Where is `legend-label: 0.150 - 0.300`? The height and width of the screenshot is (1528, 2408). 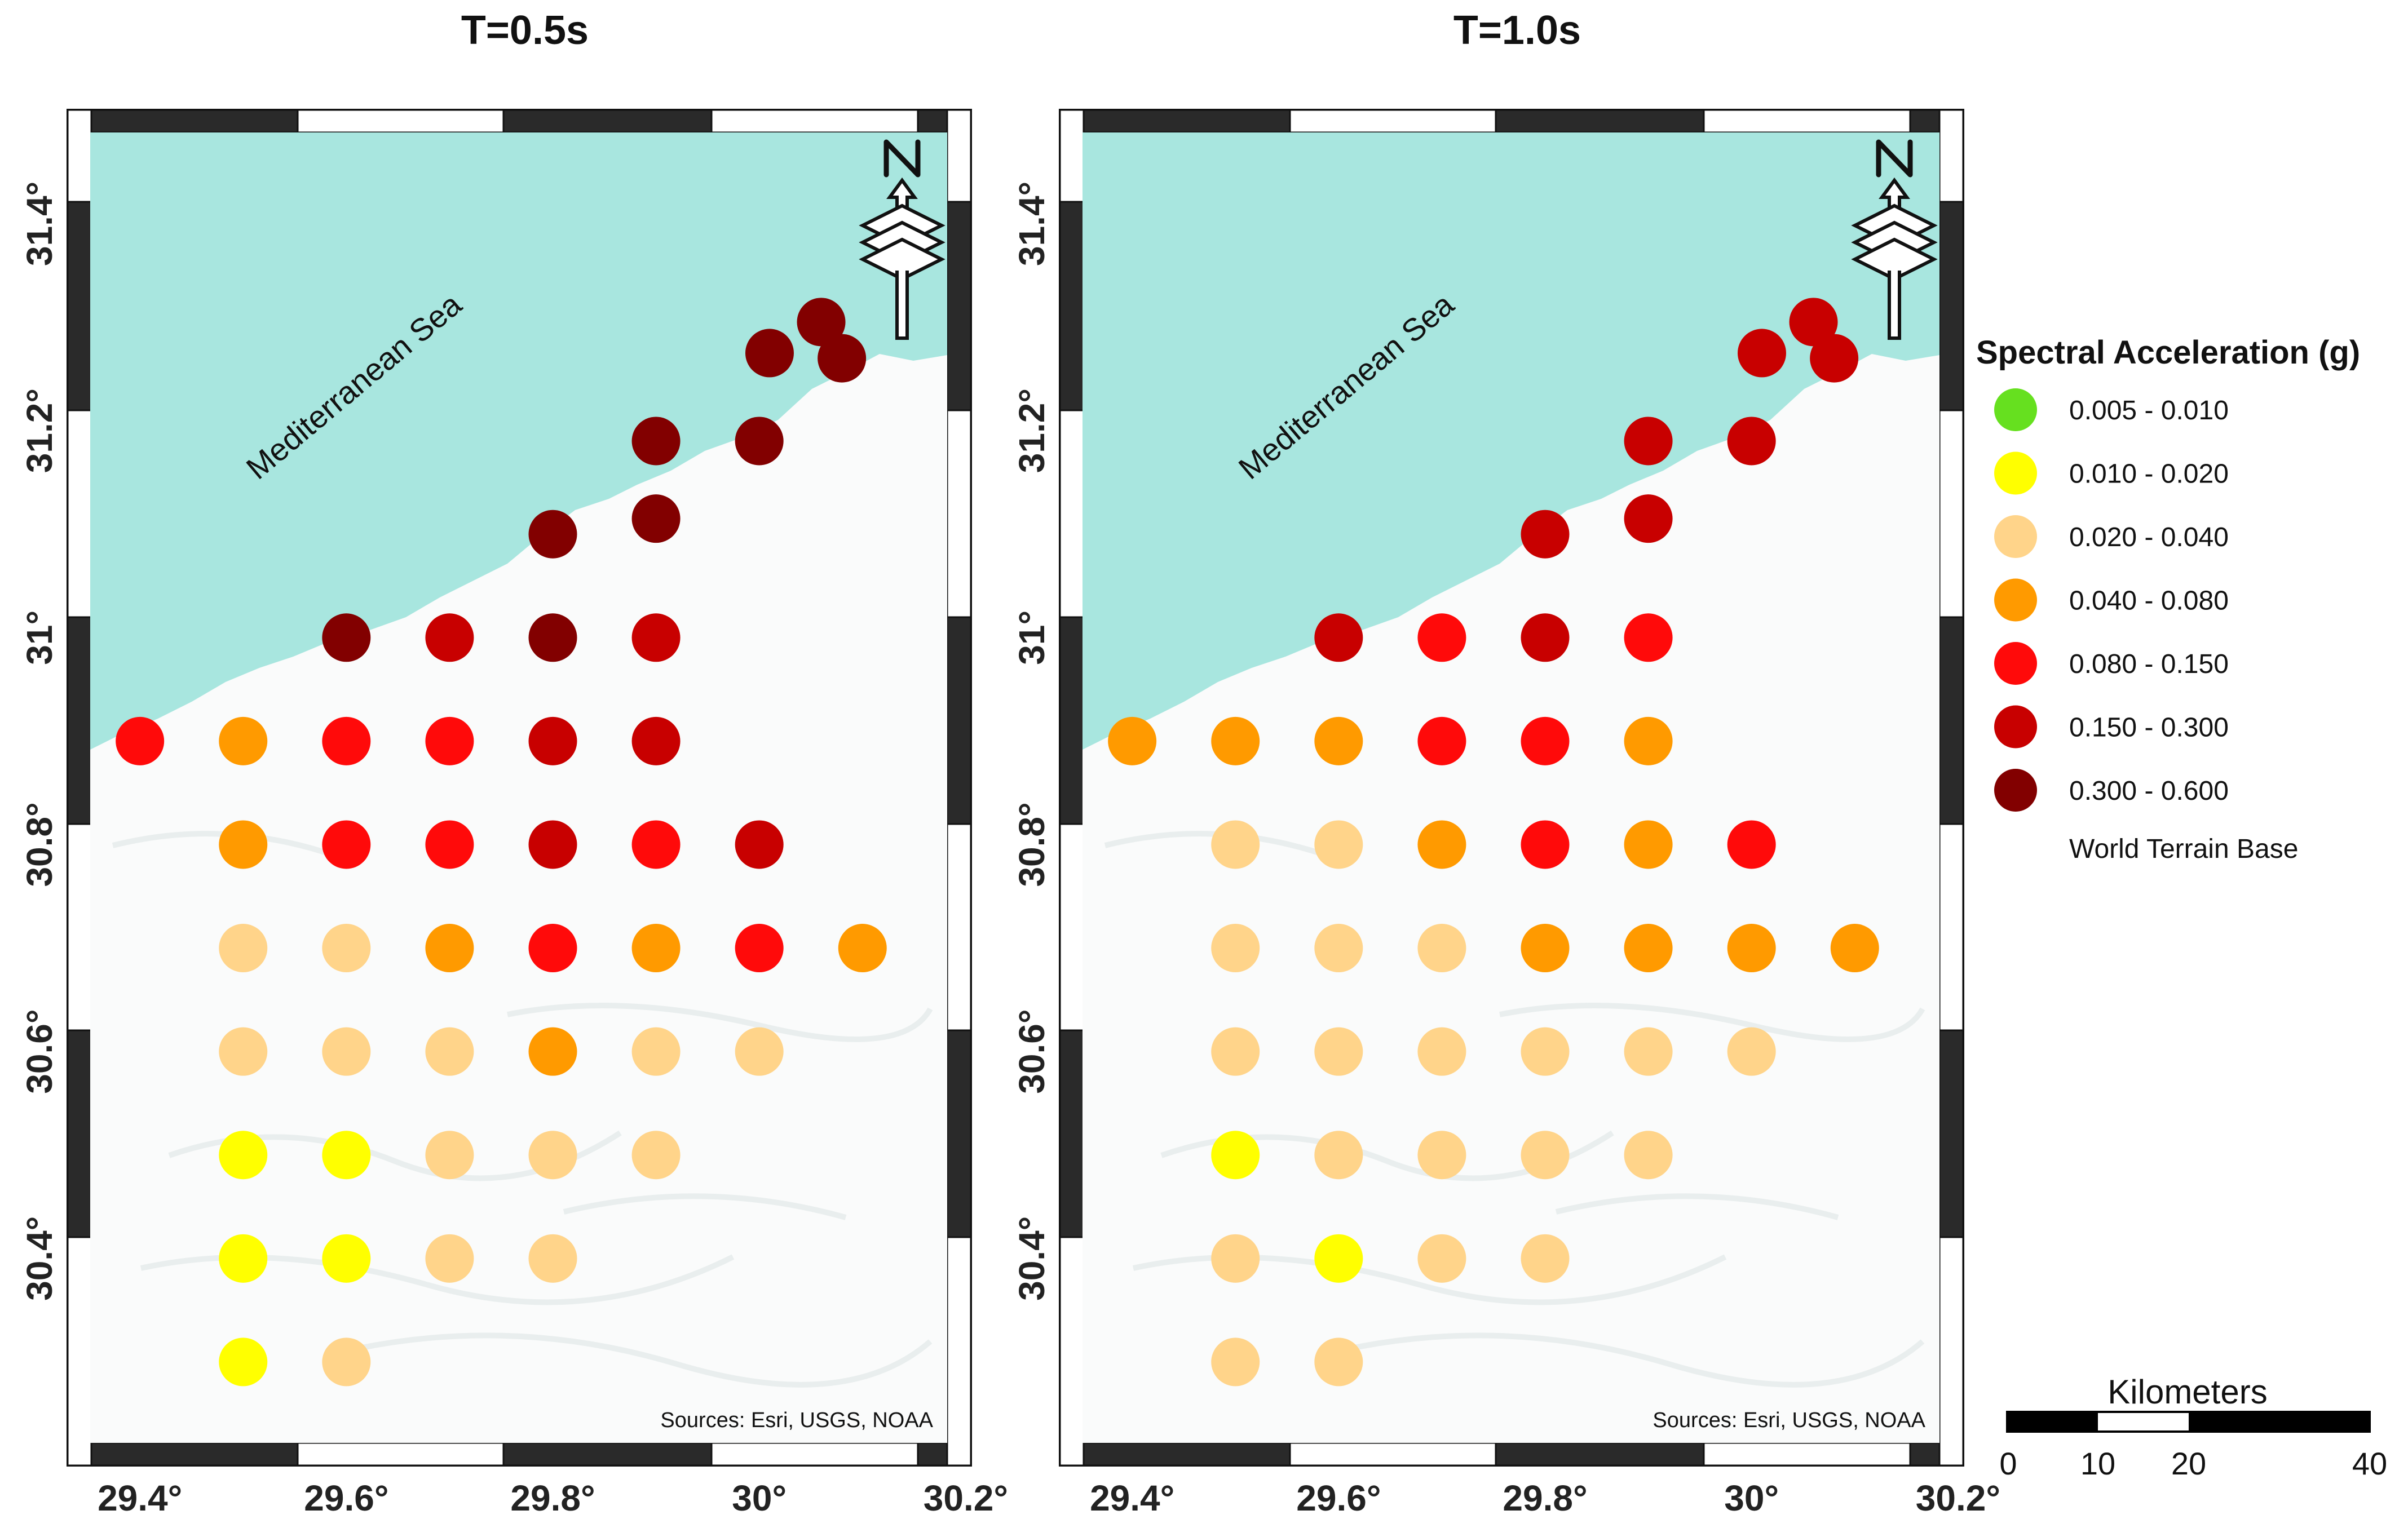
legend-label: 0.150 - 0.300 is located at coordinates (2149, 728).